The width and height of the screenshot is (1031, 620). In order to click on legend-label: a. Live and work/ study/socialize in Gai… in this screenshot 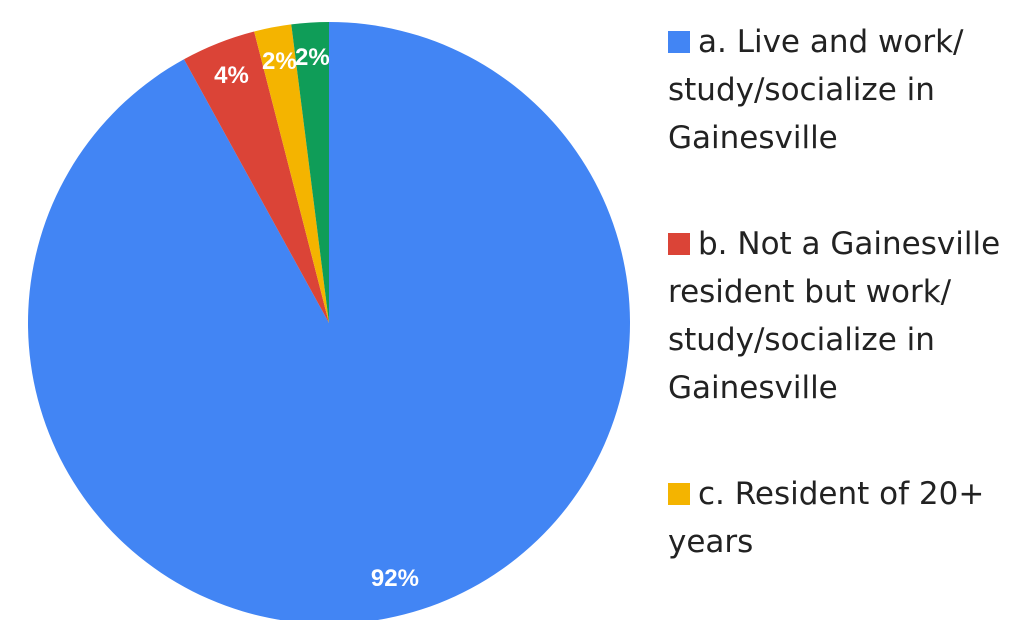, I will do `click(816, 90)`.